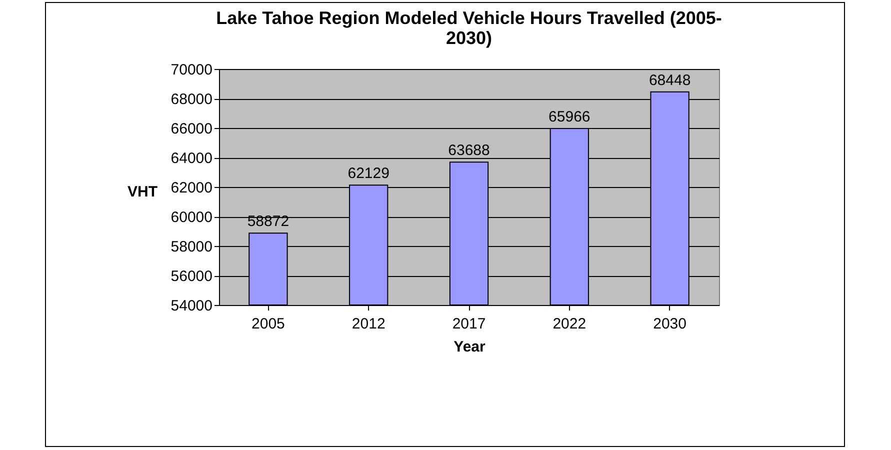 The height and width of the screenshot is (450, 891). Describe the element at coordinates (268, 324) in the screenshot. I see `x-tick-label: 2005` at that location.